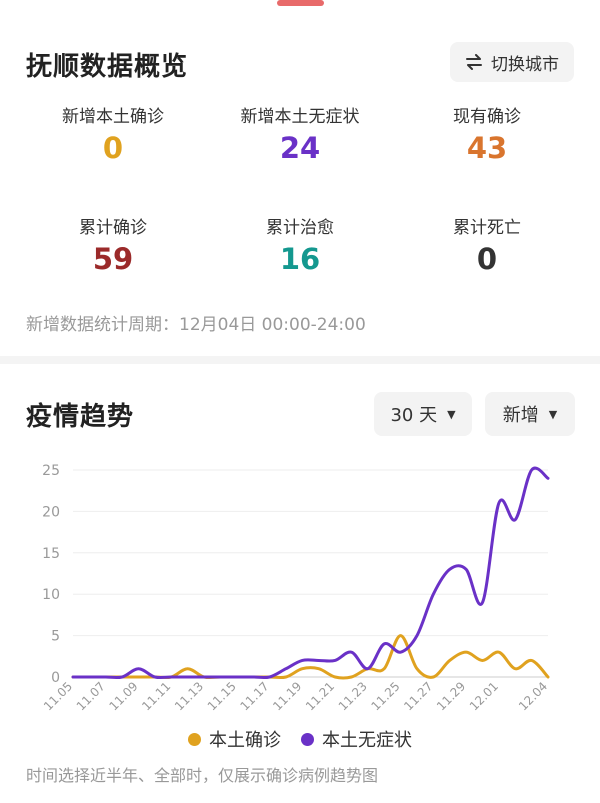  What do you see at coordinates (123, 696) in the screenshot?
I see `x-tick-label: 11.09` at bounding box center [123, 696].